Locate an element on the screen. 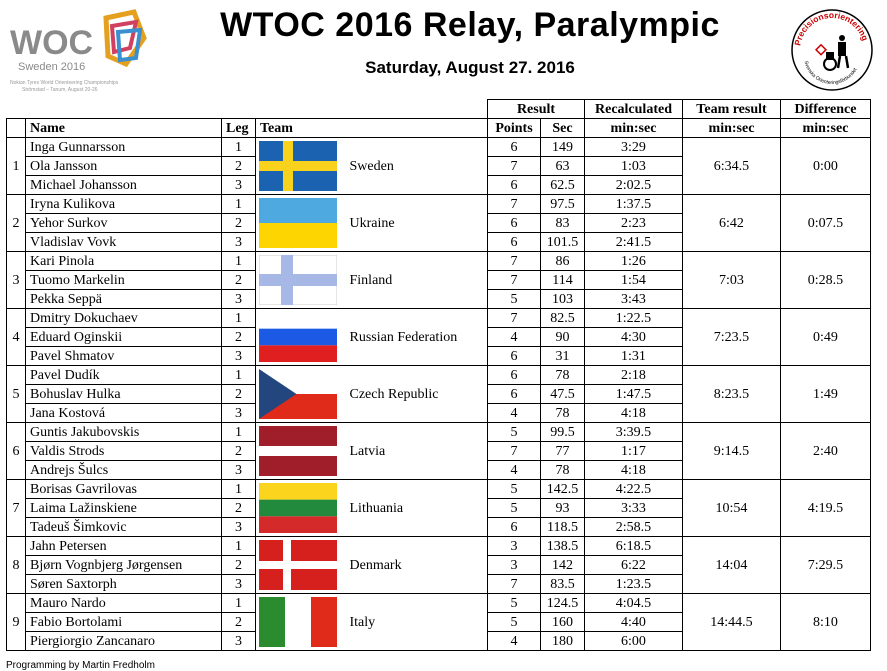  member-name: Kari Pinola is located at coordinates (123, 261).